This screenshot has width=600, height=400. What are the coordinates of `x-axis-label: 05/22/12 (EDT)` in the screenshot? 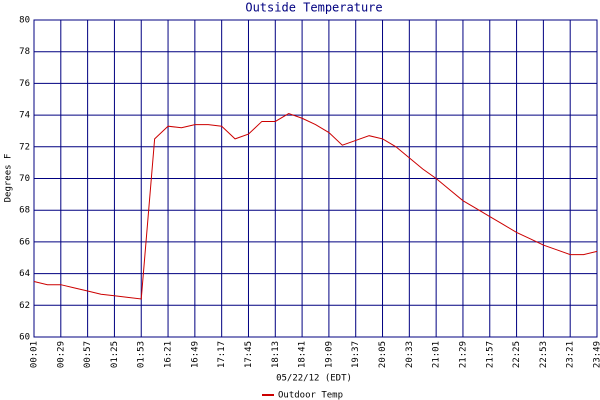 It's located at (314, 379).